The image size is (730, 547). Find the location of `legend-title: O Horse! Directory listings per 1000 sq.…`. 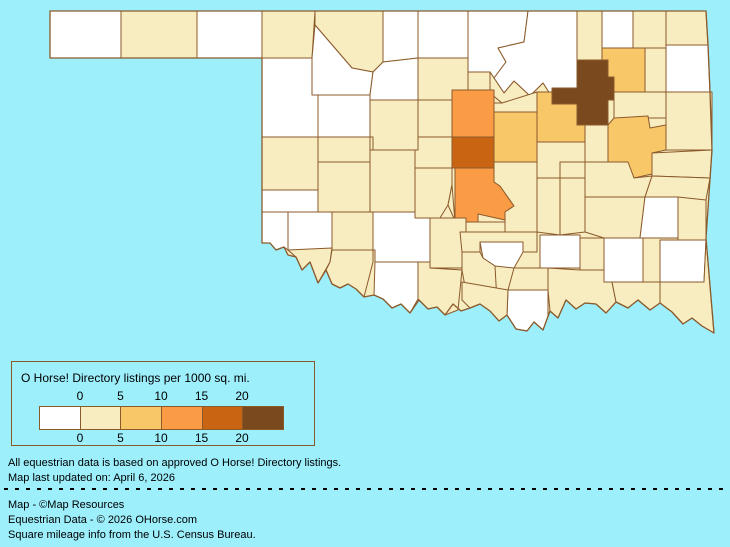

legend-title: O Horse! Directory listings per 1000 sq.… is located at coordinates (135, 378).